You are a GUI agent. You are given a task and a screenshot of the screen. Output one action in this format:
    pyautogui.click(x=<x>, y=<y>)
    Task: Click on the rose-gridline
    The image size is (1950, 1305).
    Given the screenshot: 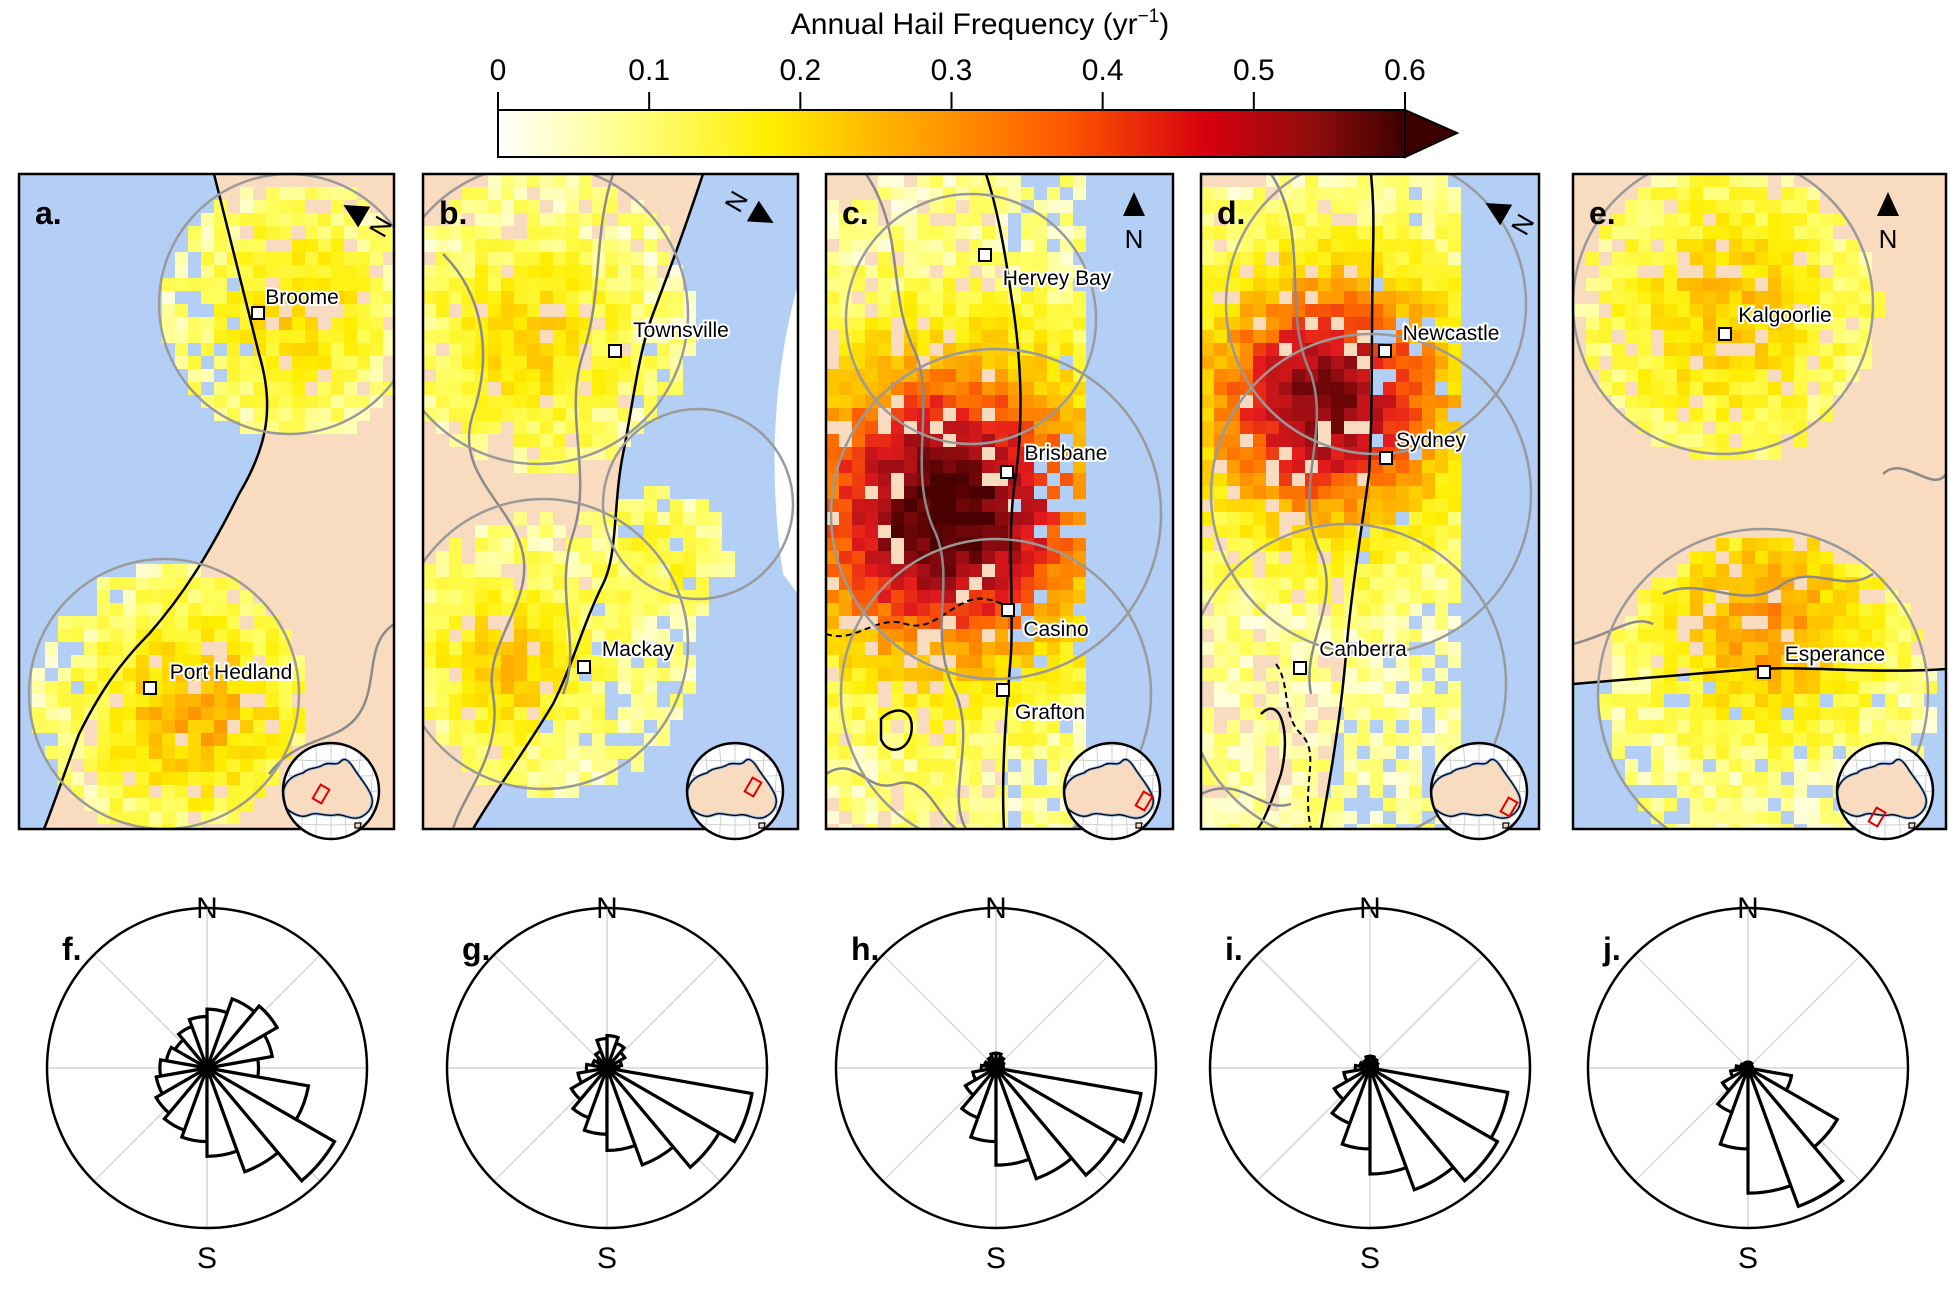 What is the action you would take?
    pyautogui.click(x=939, y=1011)
    